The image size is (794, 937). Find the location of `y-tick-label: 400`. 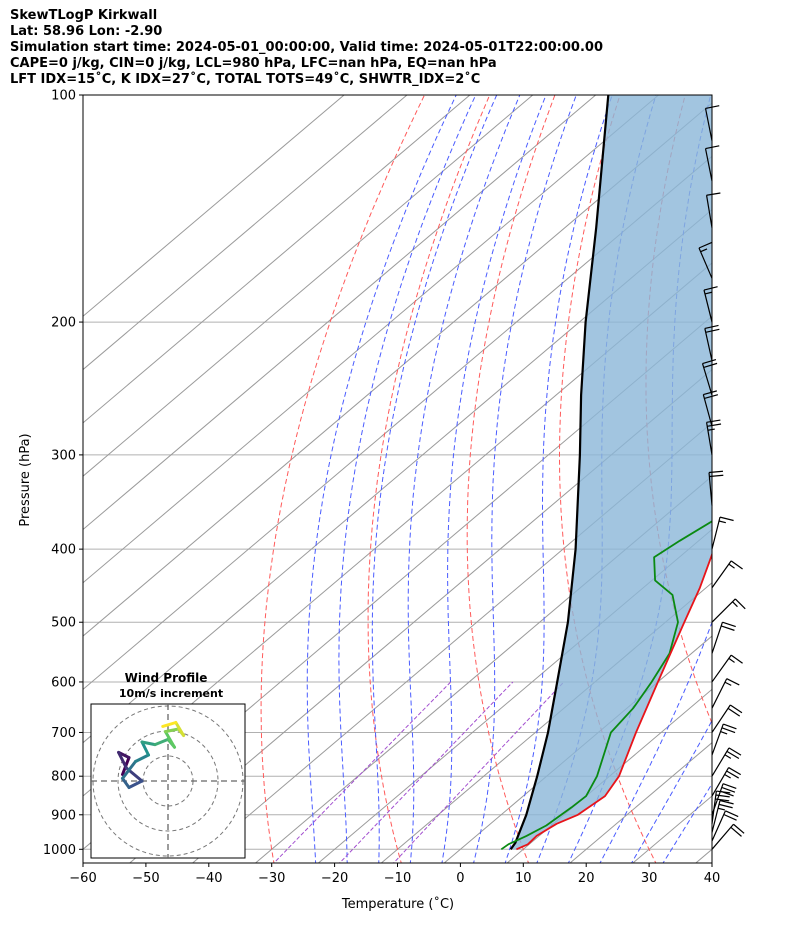

y-tick-label: 400 is located at coordinates (63, 550).